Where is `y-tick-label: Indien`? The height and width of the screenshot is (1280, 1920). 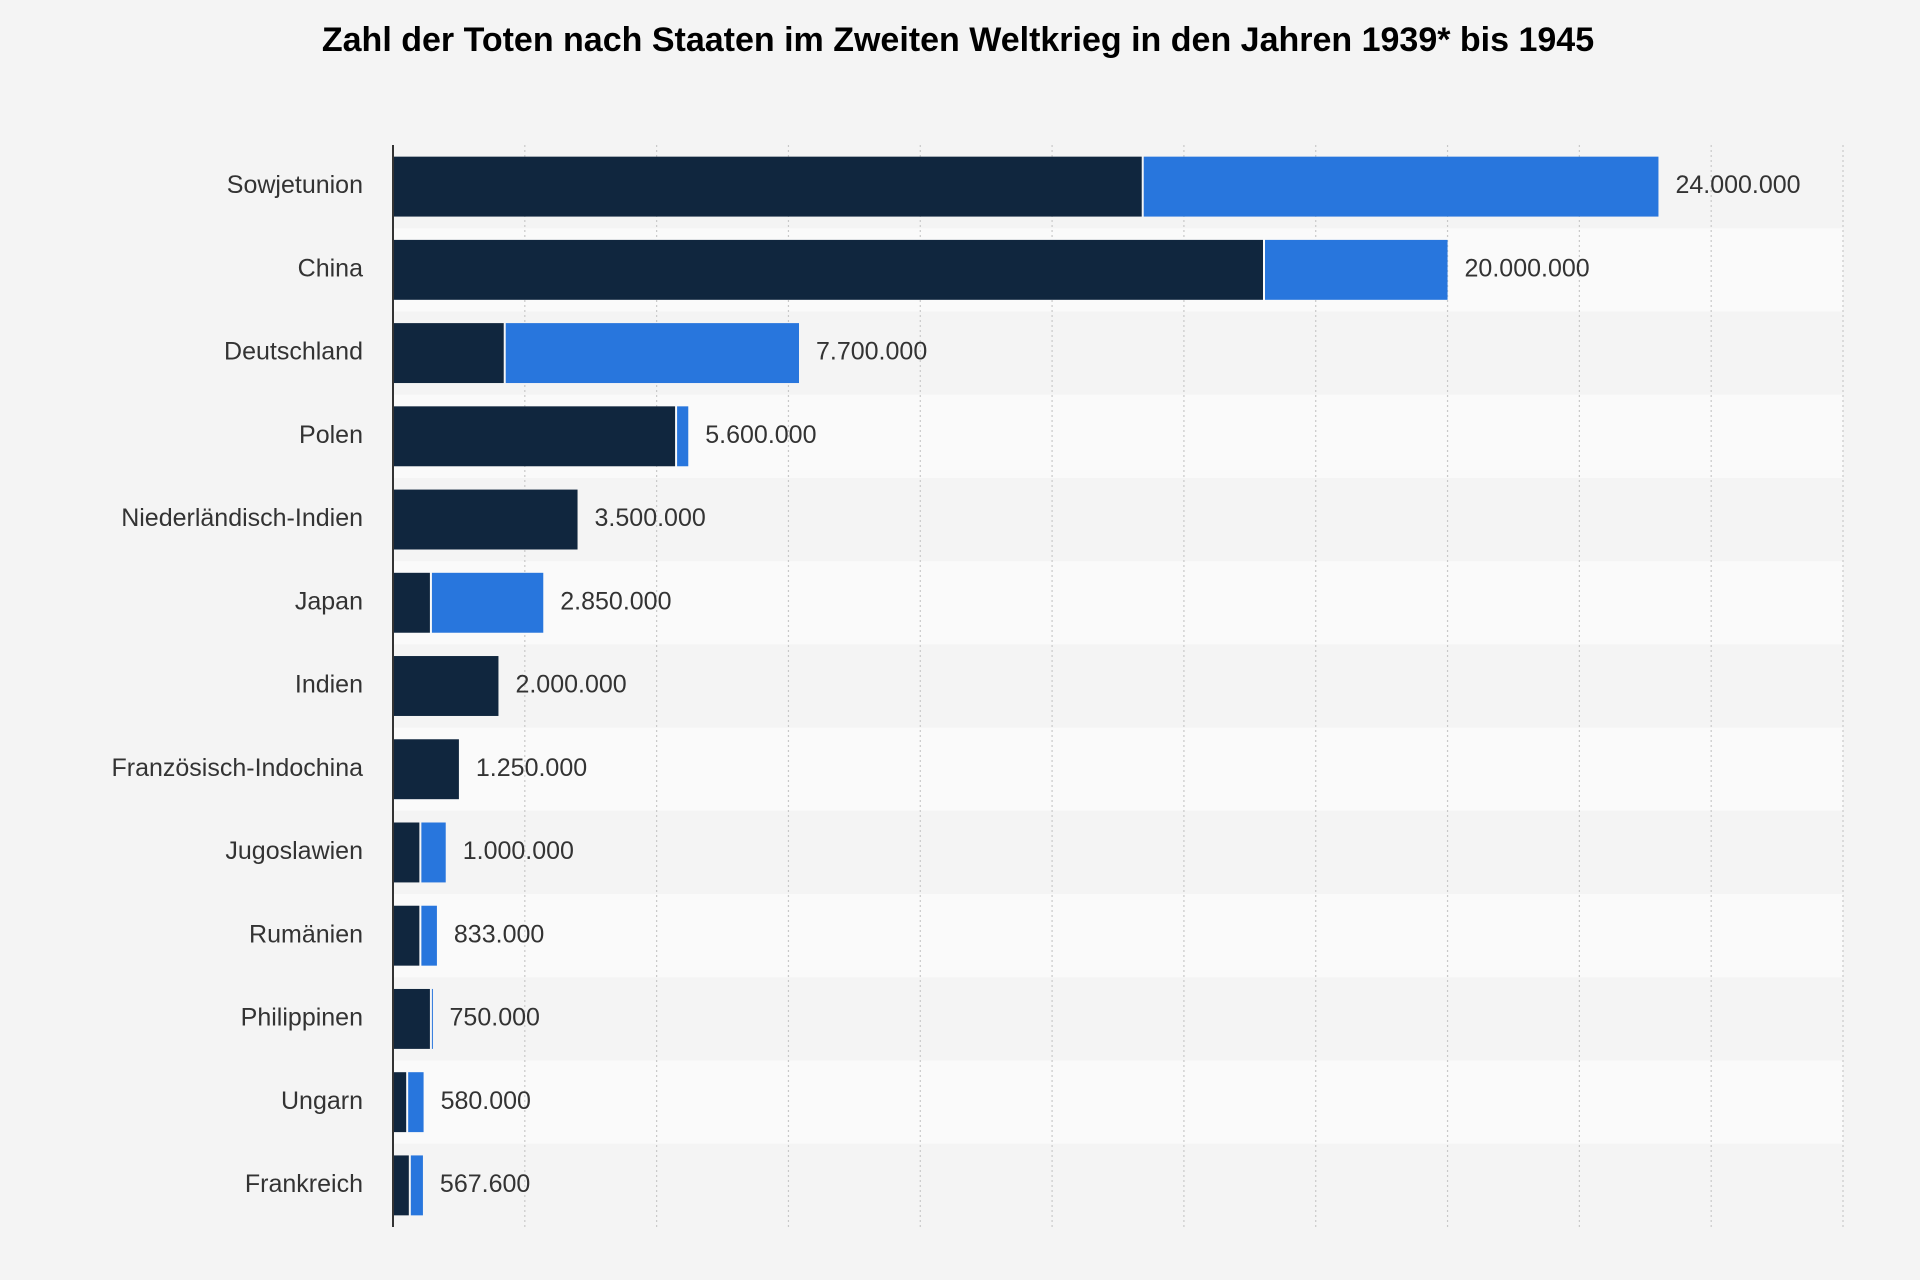
y-tick-label: Indien is located at coordinates (329, 685).